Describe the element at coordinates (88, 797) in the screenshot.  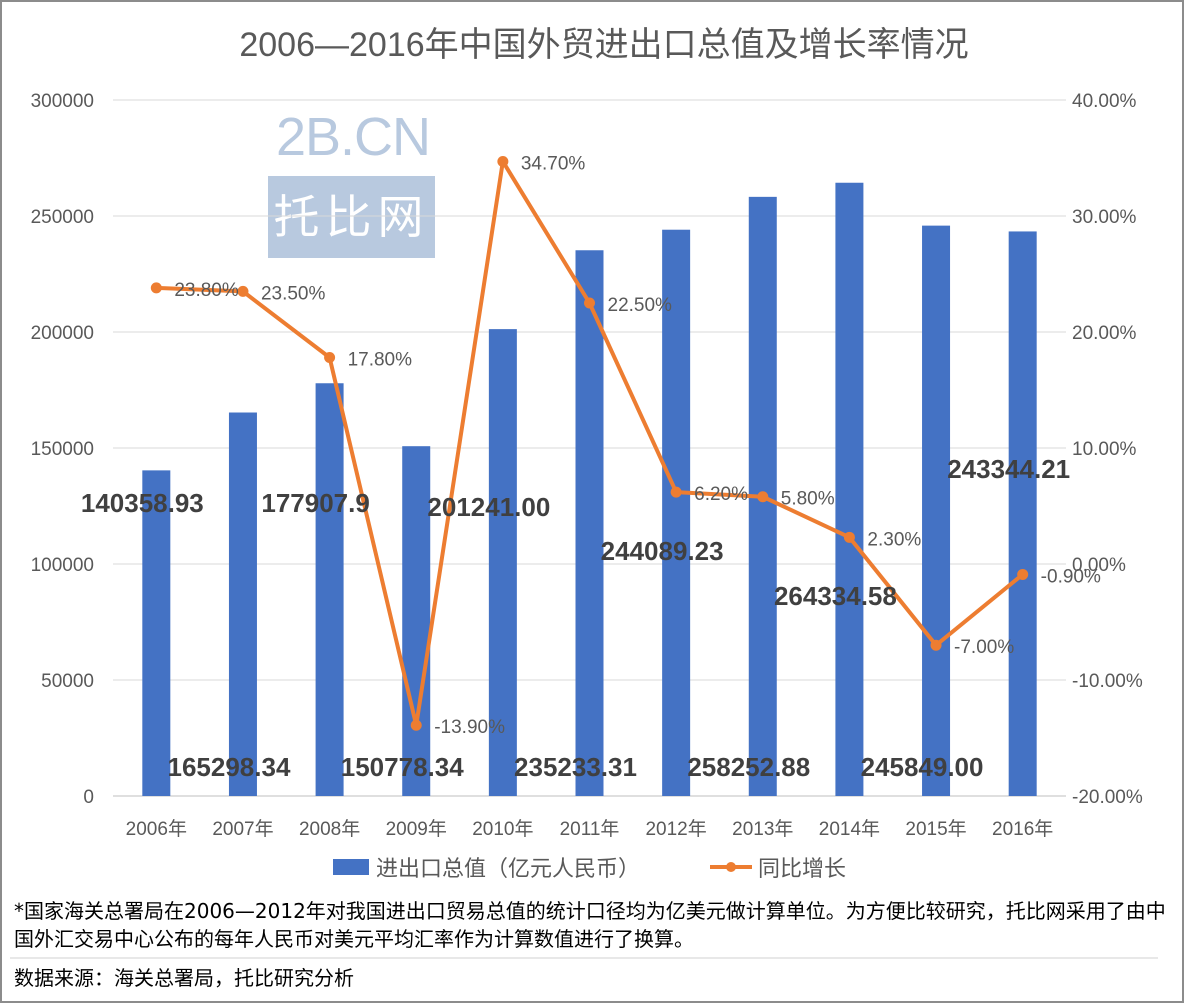
I see `left-tick-label: 0` at that location.